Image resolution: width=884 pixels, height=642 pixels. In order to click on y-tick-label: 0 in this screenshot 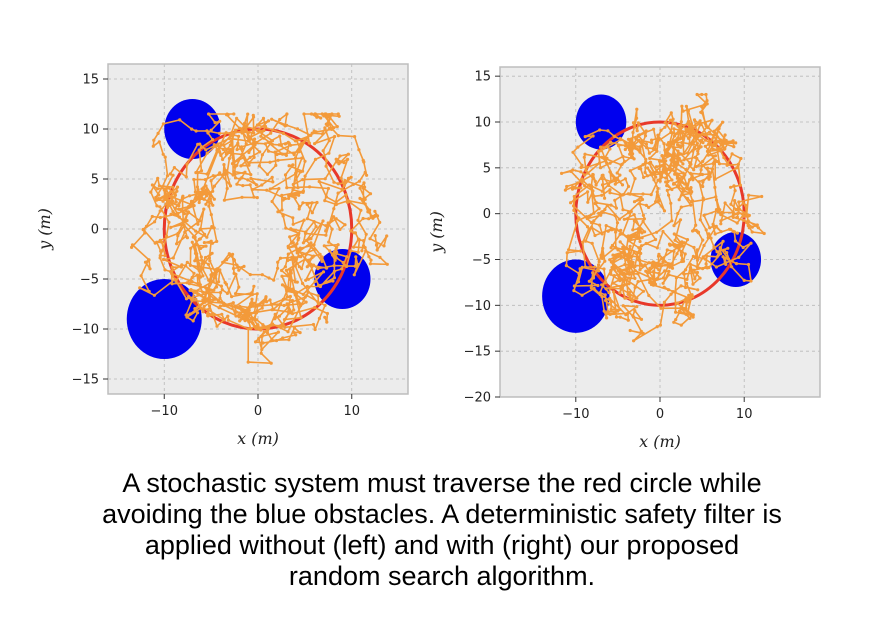, I will do `click(487, 214)`.